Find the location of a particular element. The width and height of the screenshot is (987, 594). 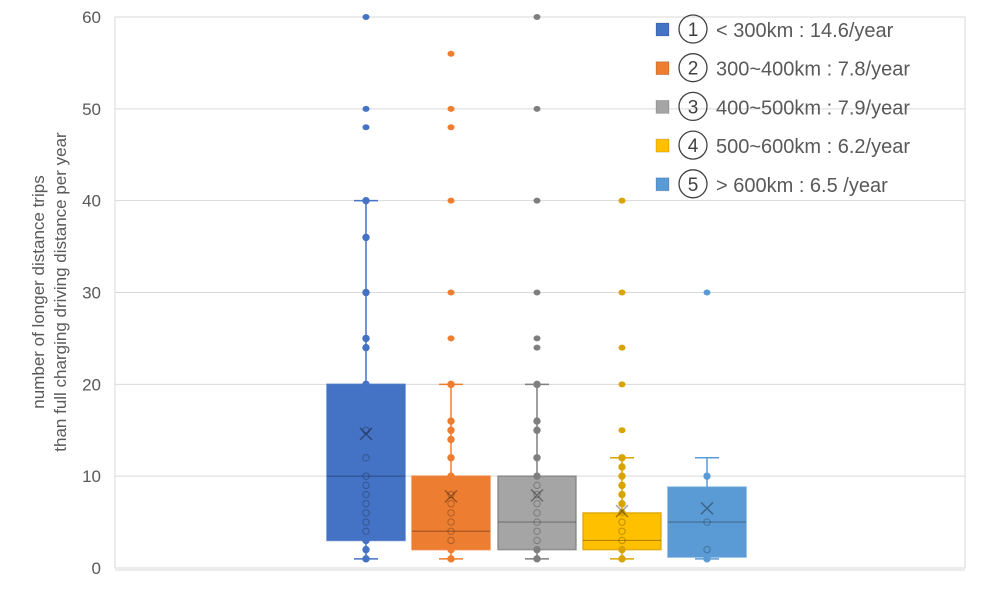

y-tick-label: 20 is located at coordinates (91, 384).